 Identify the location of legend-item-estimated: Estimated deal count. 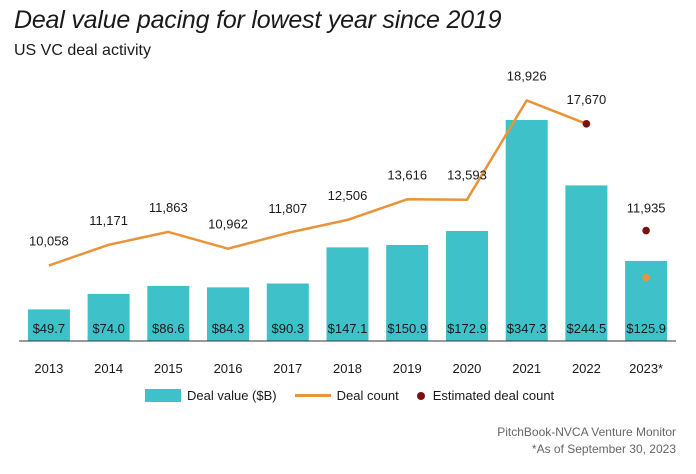
(485, 395).